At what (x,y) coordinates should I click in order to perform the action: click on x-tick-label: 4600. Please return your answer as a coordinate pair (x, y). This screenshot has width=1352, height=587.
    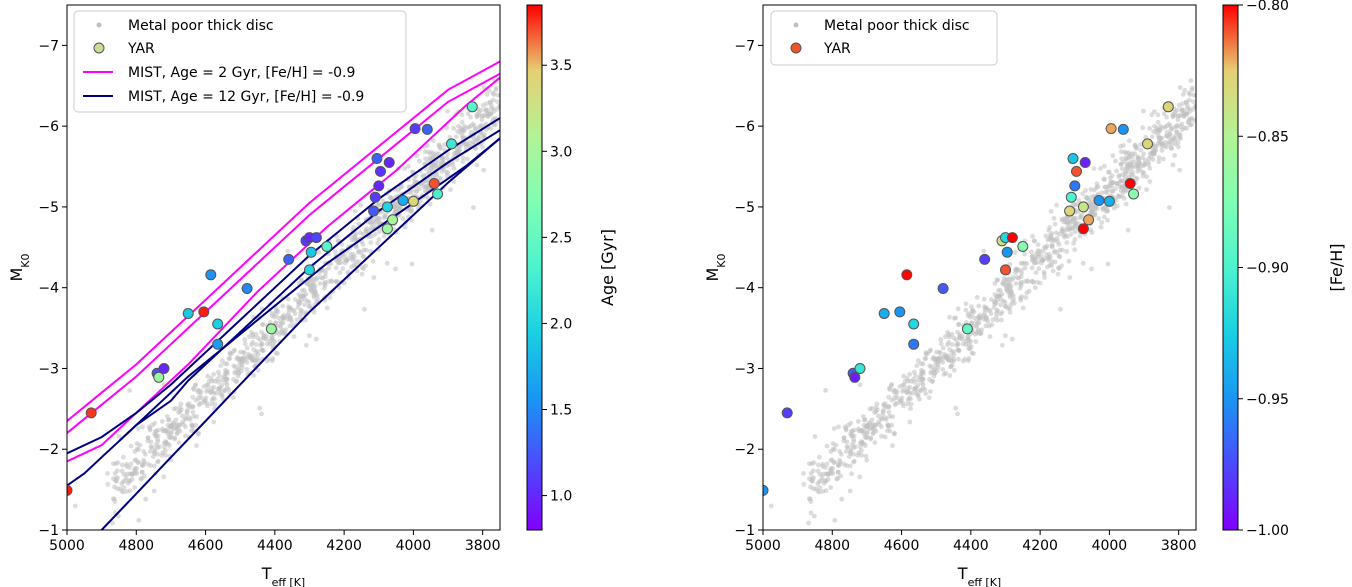
    Looking at the image, I should click on (902, 546).